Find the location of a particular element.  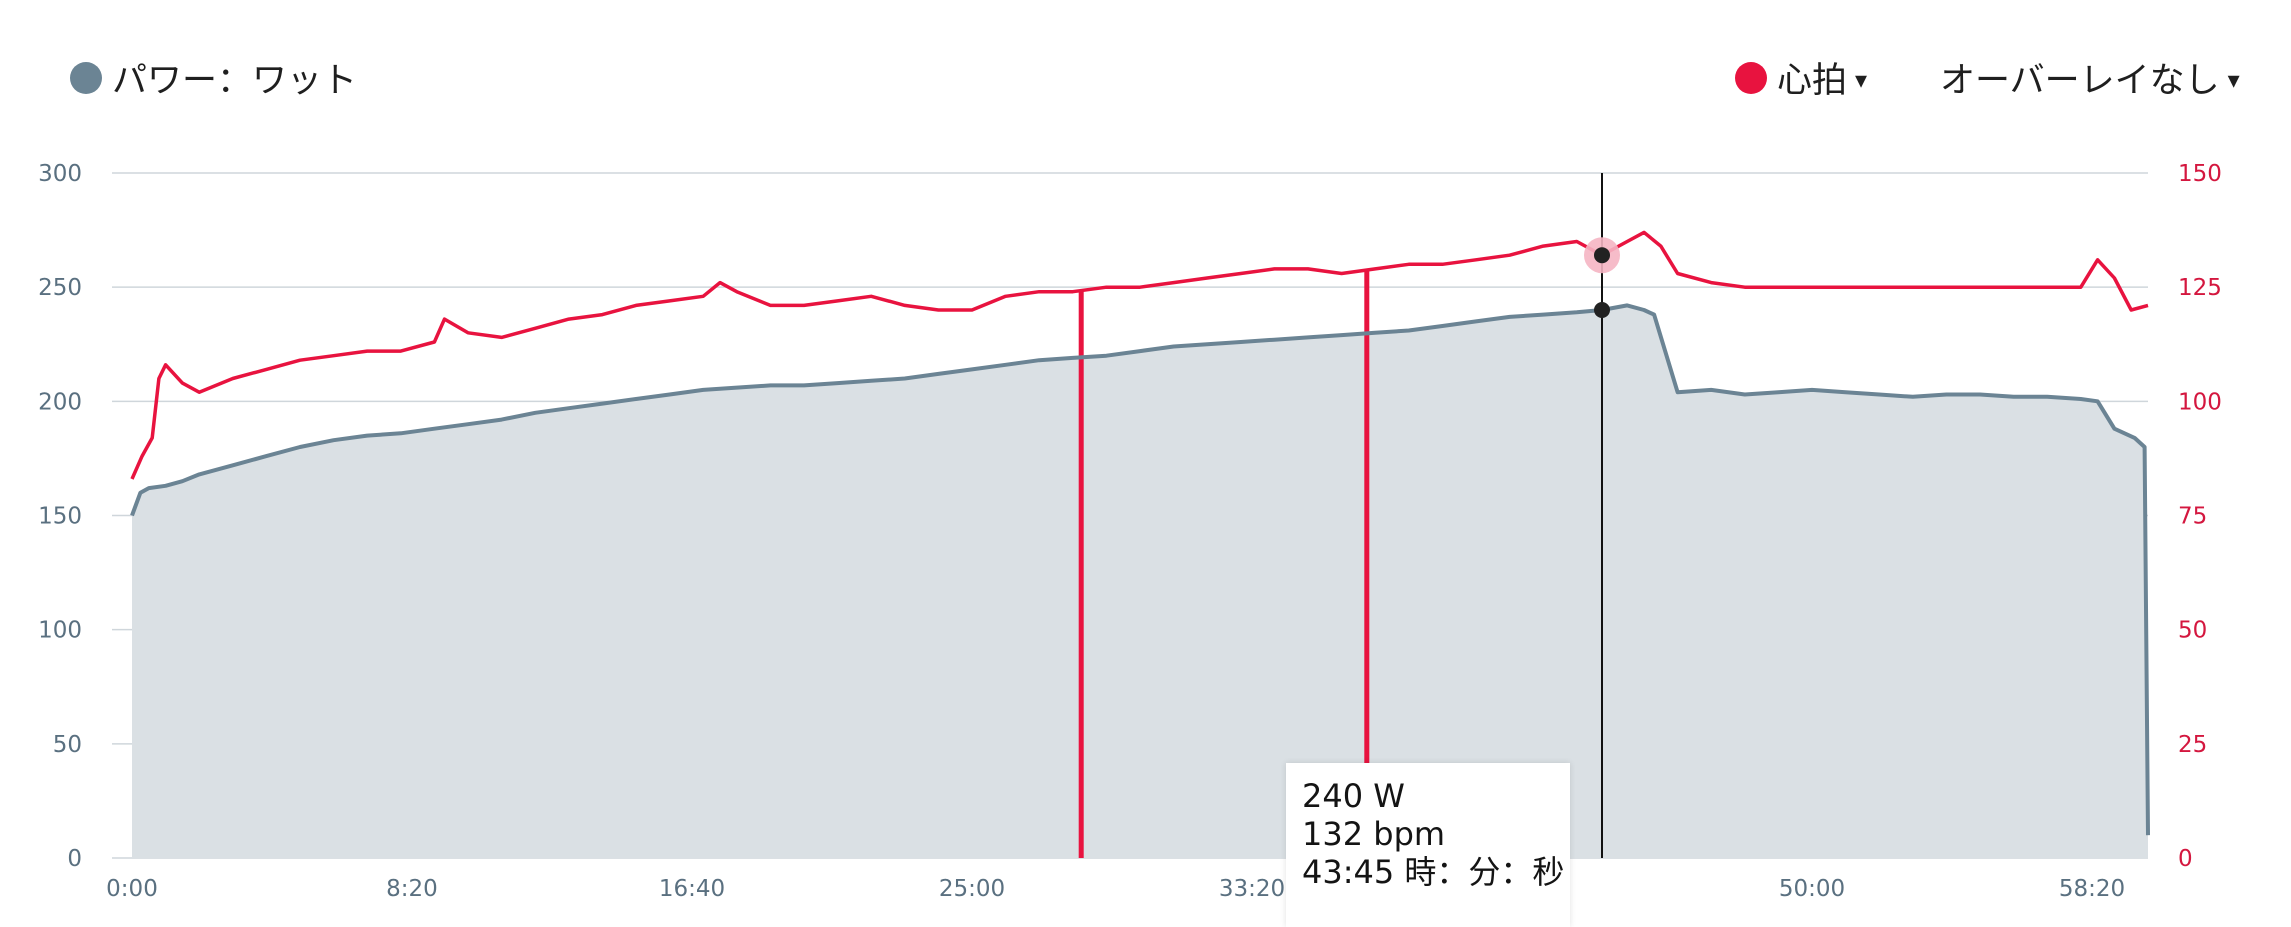

y-right-tick-label: 50 is located at coordinates (2192, 631).